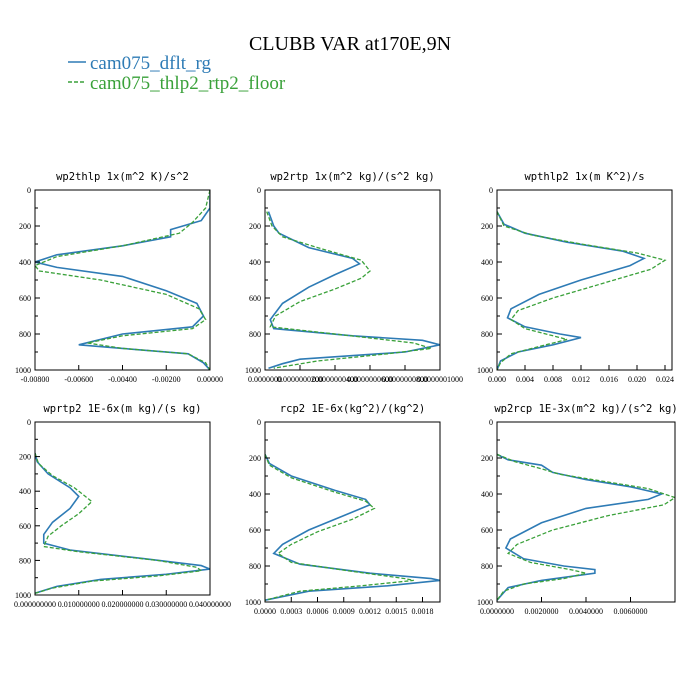  Describe the element at coordinates (25, 262) in the screenshot. I see `ytick-label-wp2thlp: 400` at that location.